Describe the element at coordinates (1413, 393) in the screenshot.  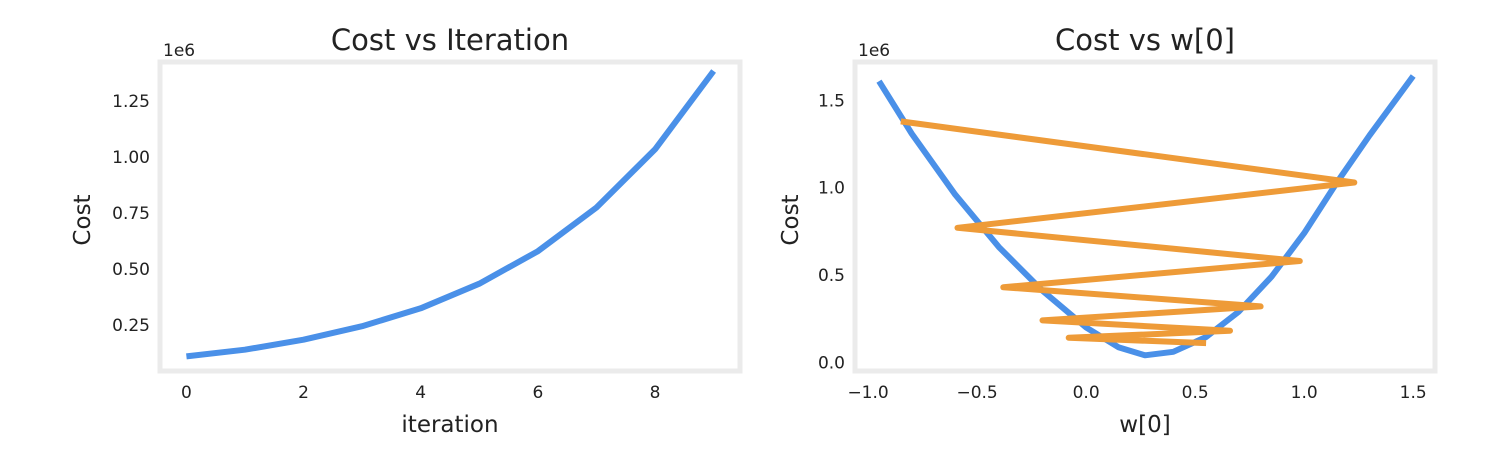
I see `x-tick-label: 1.5` at that location.